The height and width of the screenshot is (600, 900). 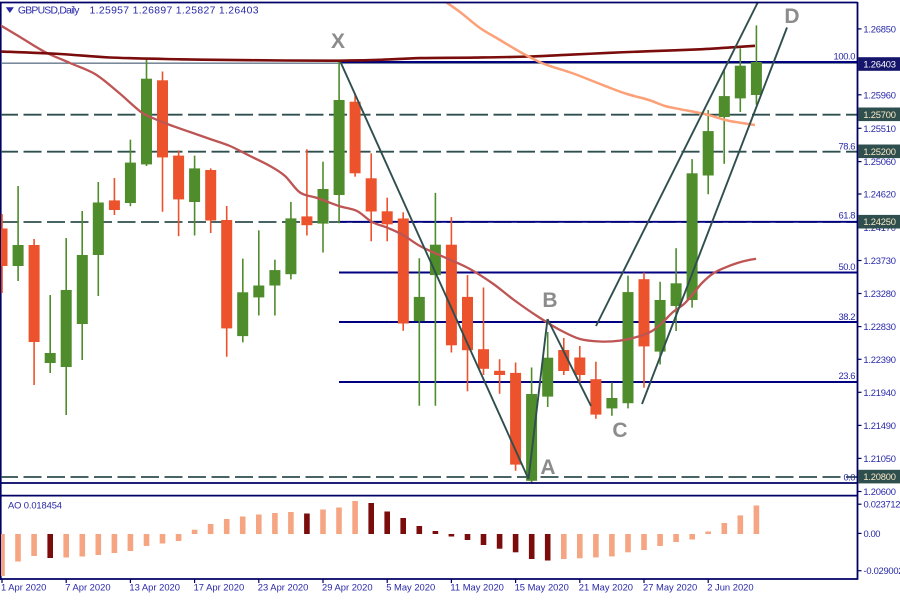 I want to click on svg-text: 50.0, so click(x=847, y=266).